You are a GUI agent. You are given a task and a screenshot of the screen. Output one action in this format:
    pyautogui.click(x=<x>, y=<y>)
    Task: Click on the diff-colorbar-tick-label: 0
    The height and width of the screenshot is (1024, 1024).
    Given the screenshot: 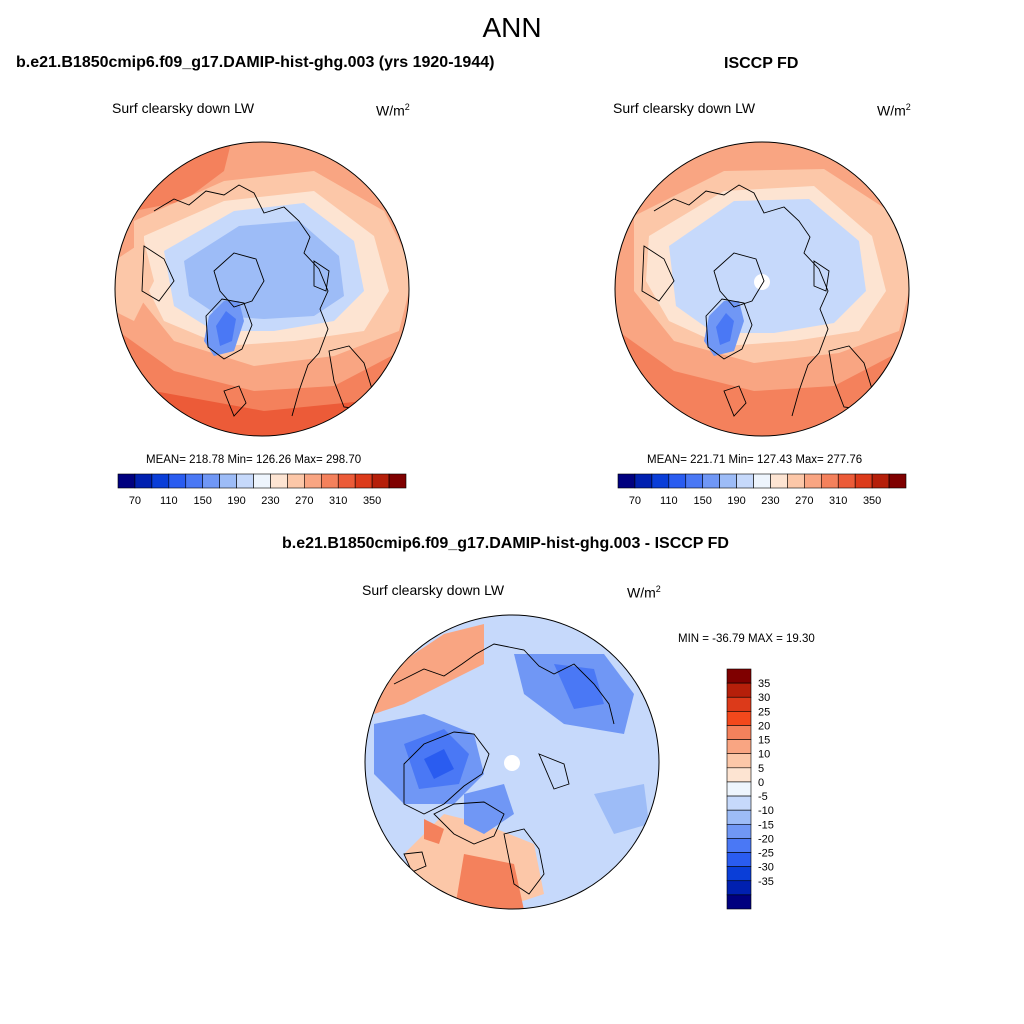 What is the action you would take?
    pyautogui.click(x=761, y=783)
    